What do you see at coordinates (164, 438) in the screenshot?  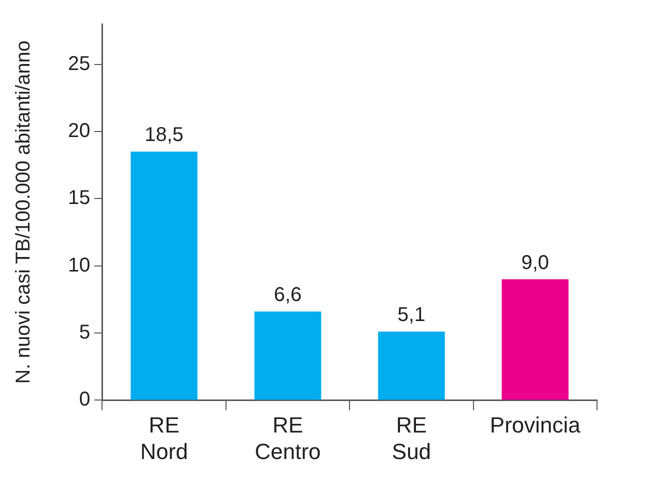 I see `x-tick-label: RE Nord` at bounding box center [164, 438].